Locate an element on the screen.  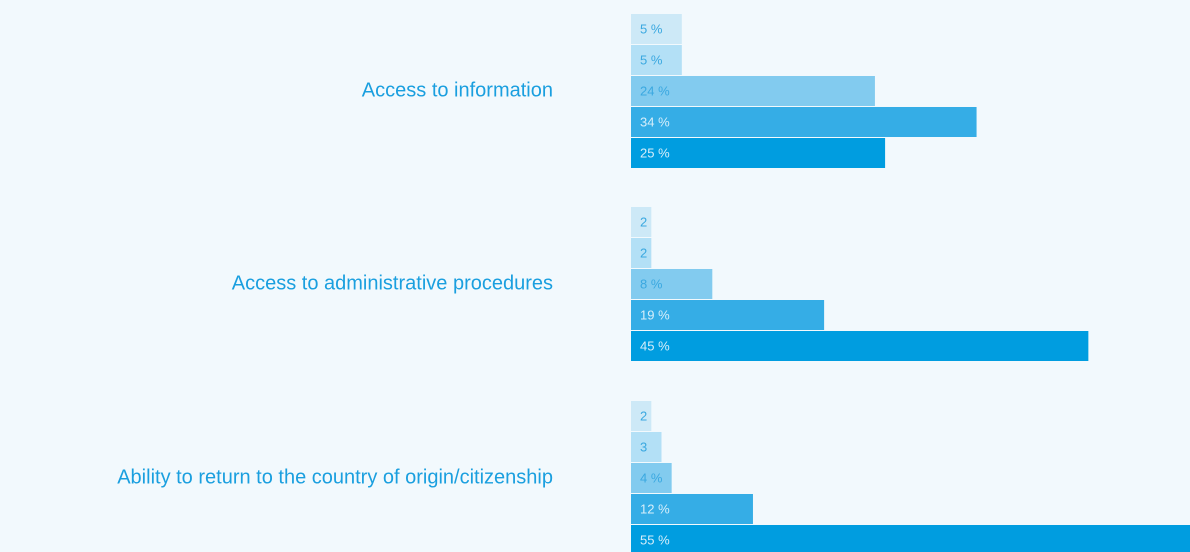
category-label: Access to administrative procedures is located at coordinates (392, 283).